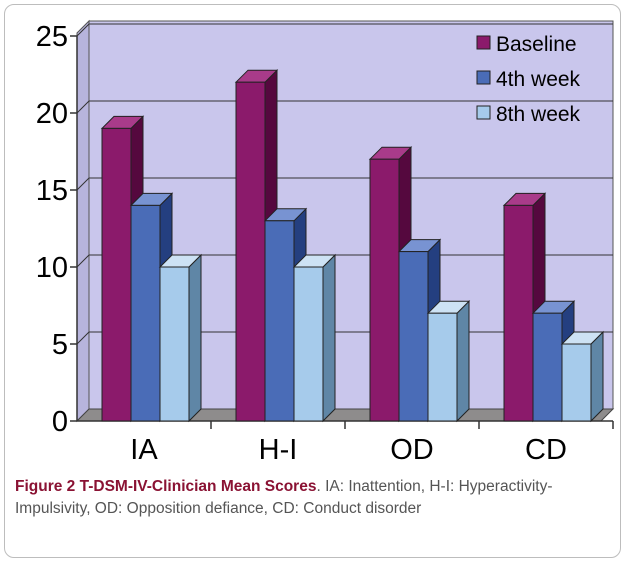 The width and height of the screenshot is (625, 562). What do you see at coordinates (52, 268) in the screenshot?
I see `y-tick-label: 10` at bounding box center [52, 268].